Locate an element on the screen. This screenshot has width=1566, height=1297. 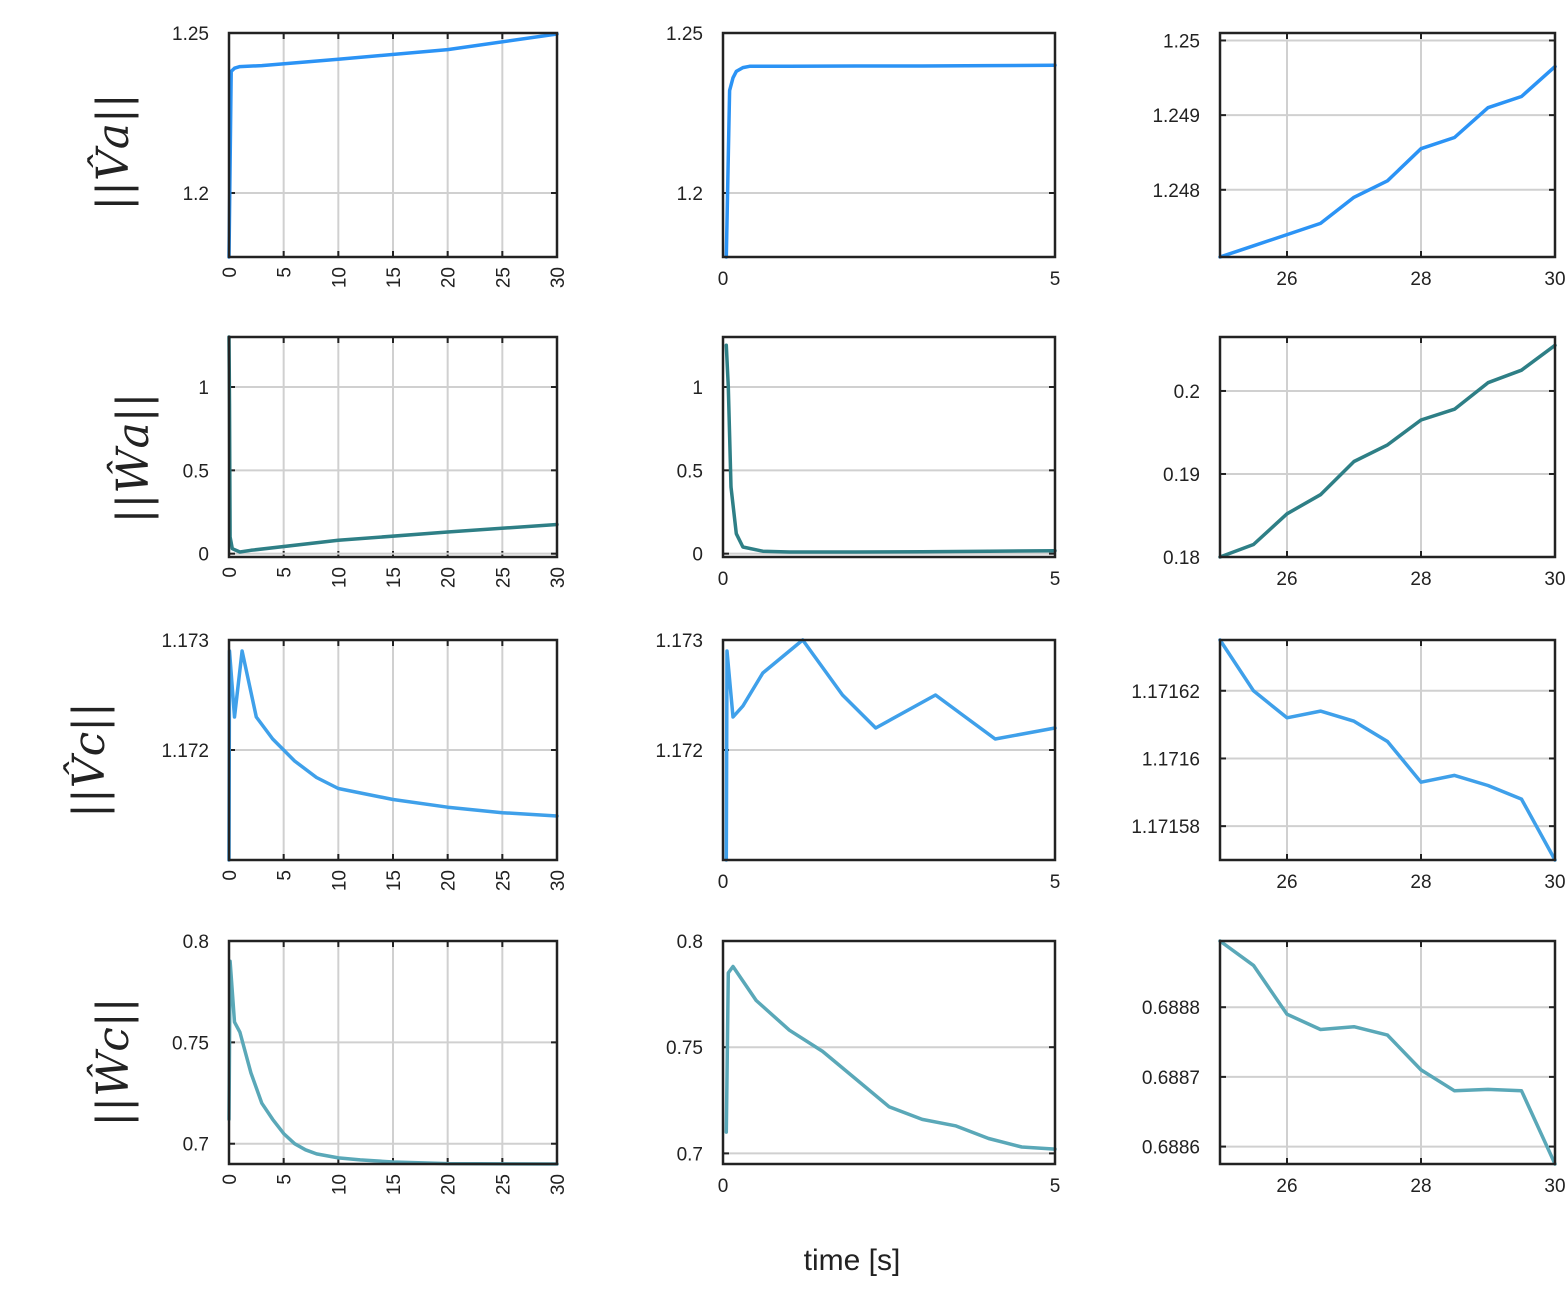
subplot-r2-c0: 0 5 10 15 20 25 30 1.172 1.173 is located at coordinates (365, 761).